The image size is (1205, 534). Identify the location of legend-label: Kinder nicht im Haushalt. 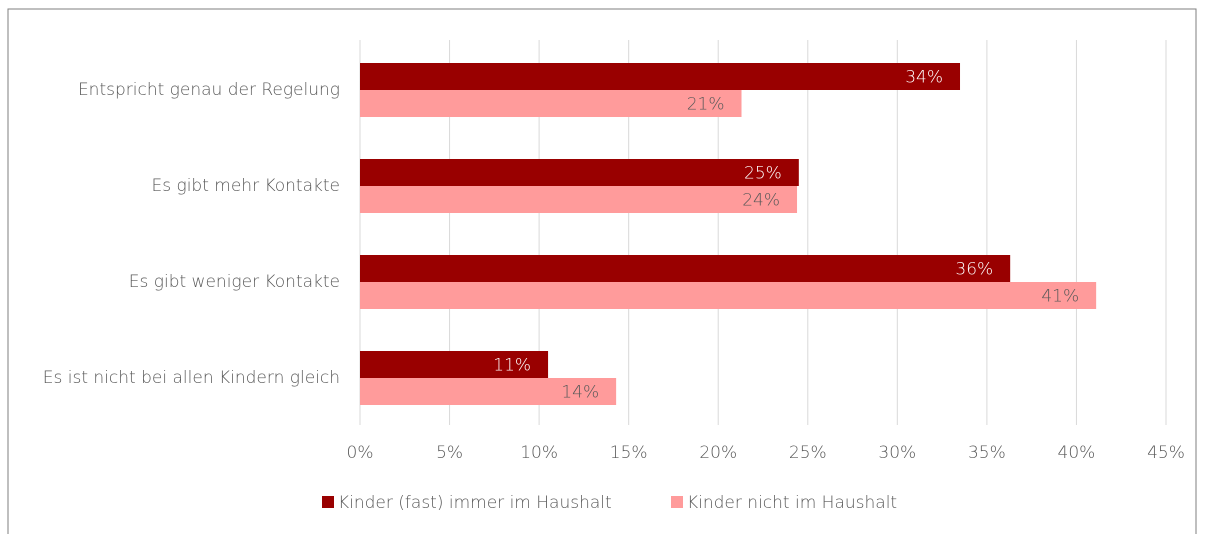
(792, 503).